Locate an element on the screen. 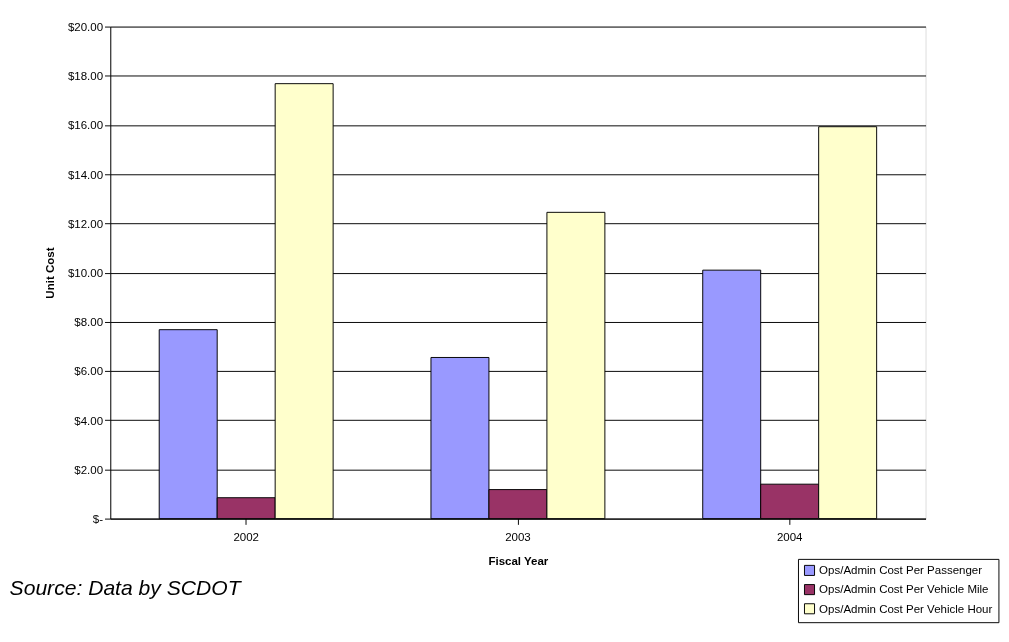  y-tick-label: $- is located at coordinates (98, 518).